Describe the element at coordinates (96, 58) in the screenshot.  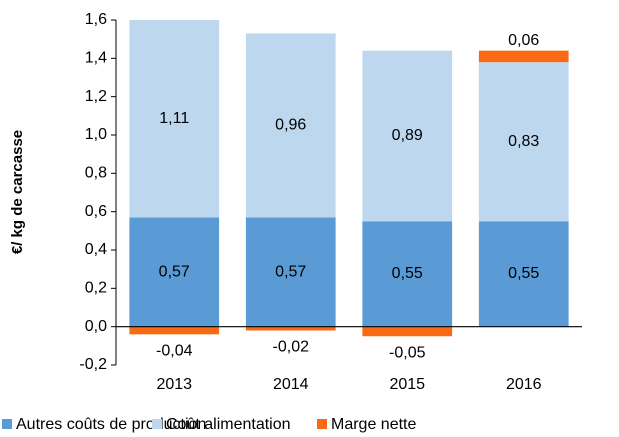
I see `y-tick-label: 1,4` at that location.